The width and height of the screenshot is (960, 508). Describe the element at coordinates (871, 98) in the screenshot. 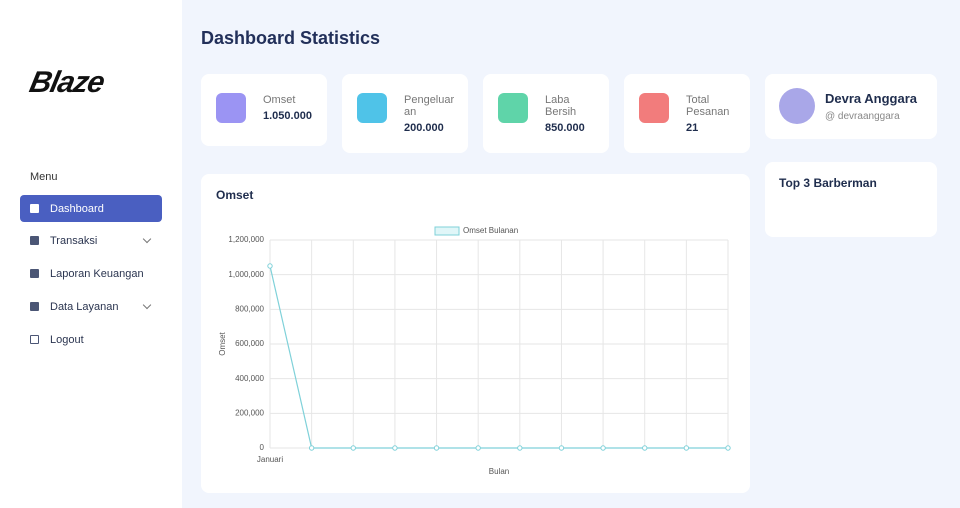

I see `profile-name: Devra Anggara` at that location.